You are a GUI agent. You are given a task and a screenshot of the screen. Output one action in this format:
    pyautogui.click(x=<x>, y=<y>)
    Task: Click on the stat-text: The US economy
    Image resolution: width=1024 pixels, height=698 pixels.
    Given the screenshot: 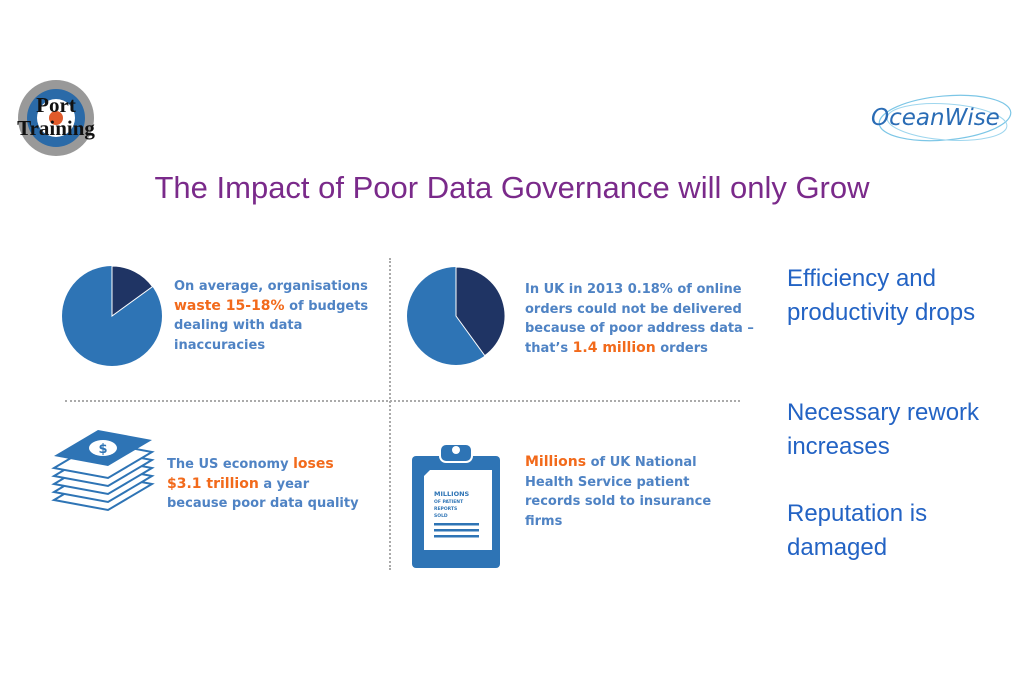 What is the action you would take?
    pyautogui.click(x=228, y=464)
    